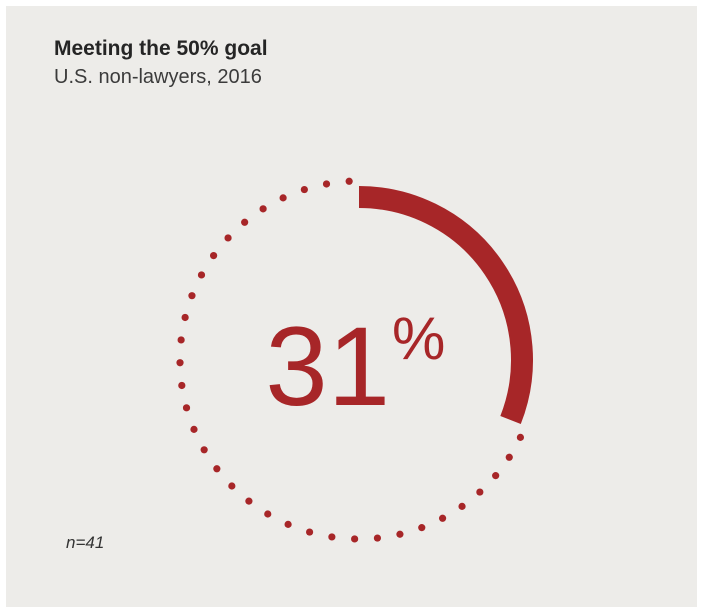  Describe the element at coordinates (418, 338) in the screenshot. I see `value-unit: %` at that location.